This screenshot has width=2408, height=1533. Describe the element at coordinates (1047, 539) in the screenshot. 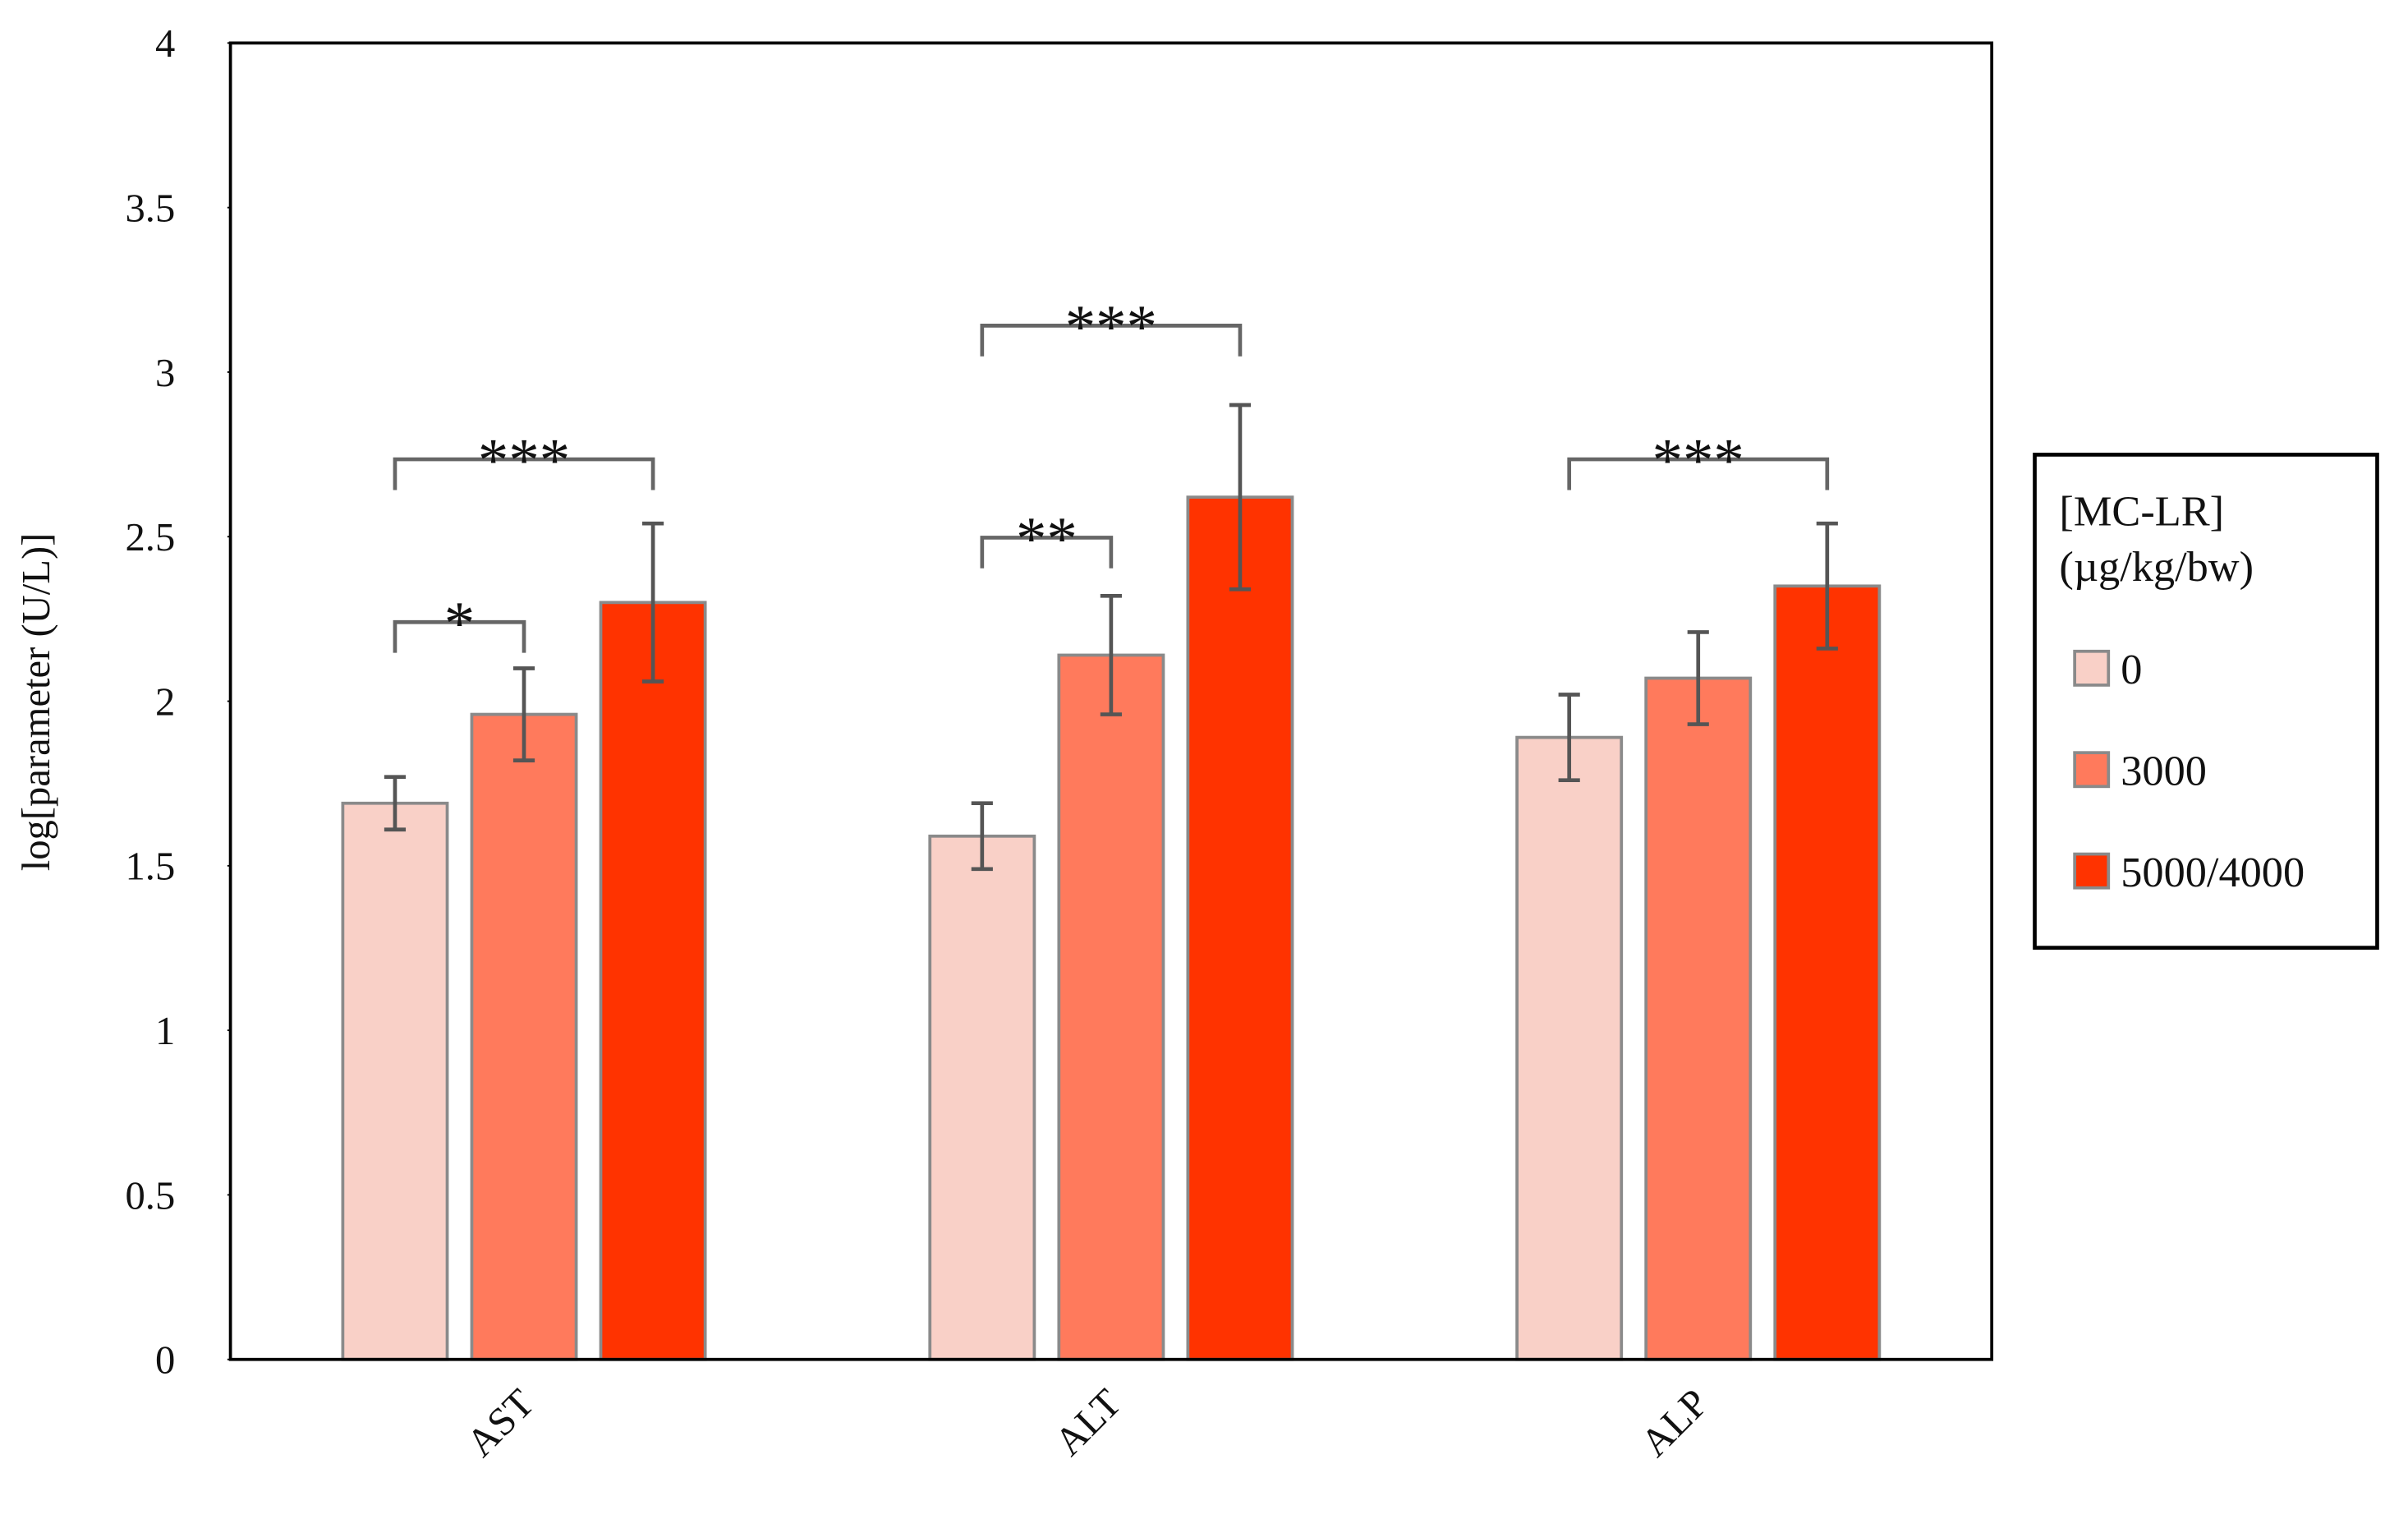

I see `significance-label: **` at that location.